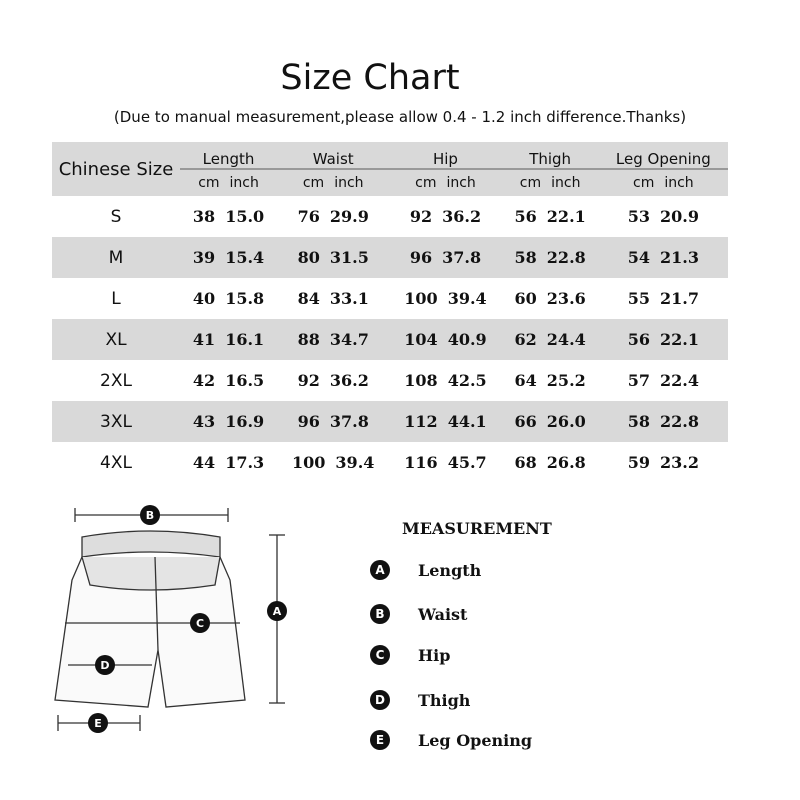 The height and width of the screenshot is (800, 800). I want to click on measure-cell: 104 40.9, so click(445, 339).